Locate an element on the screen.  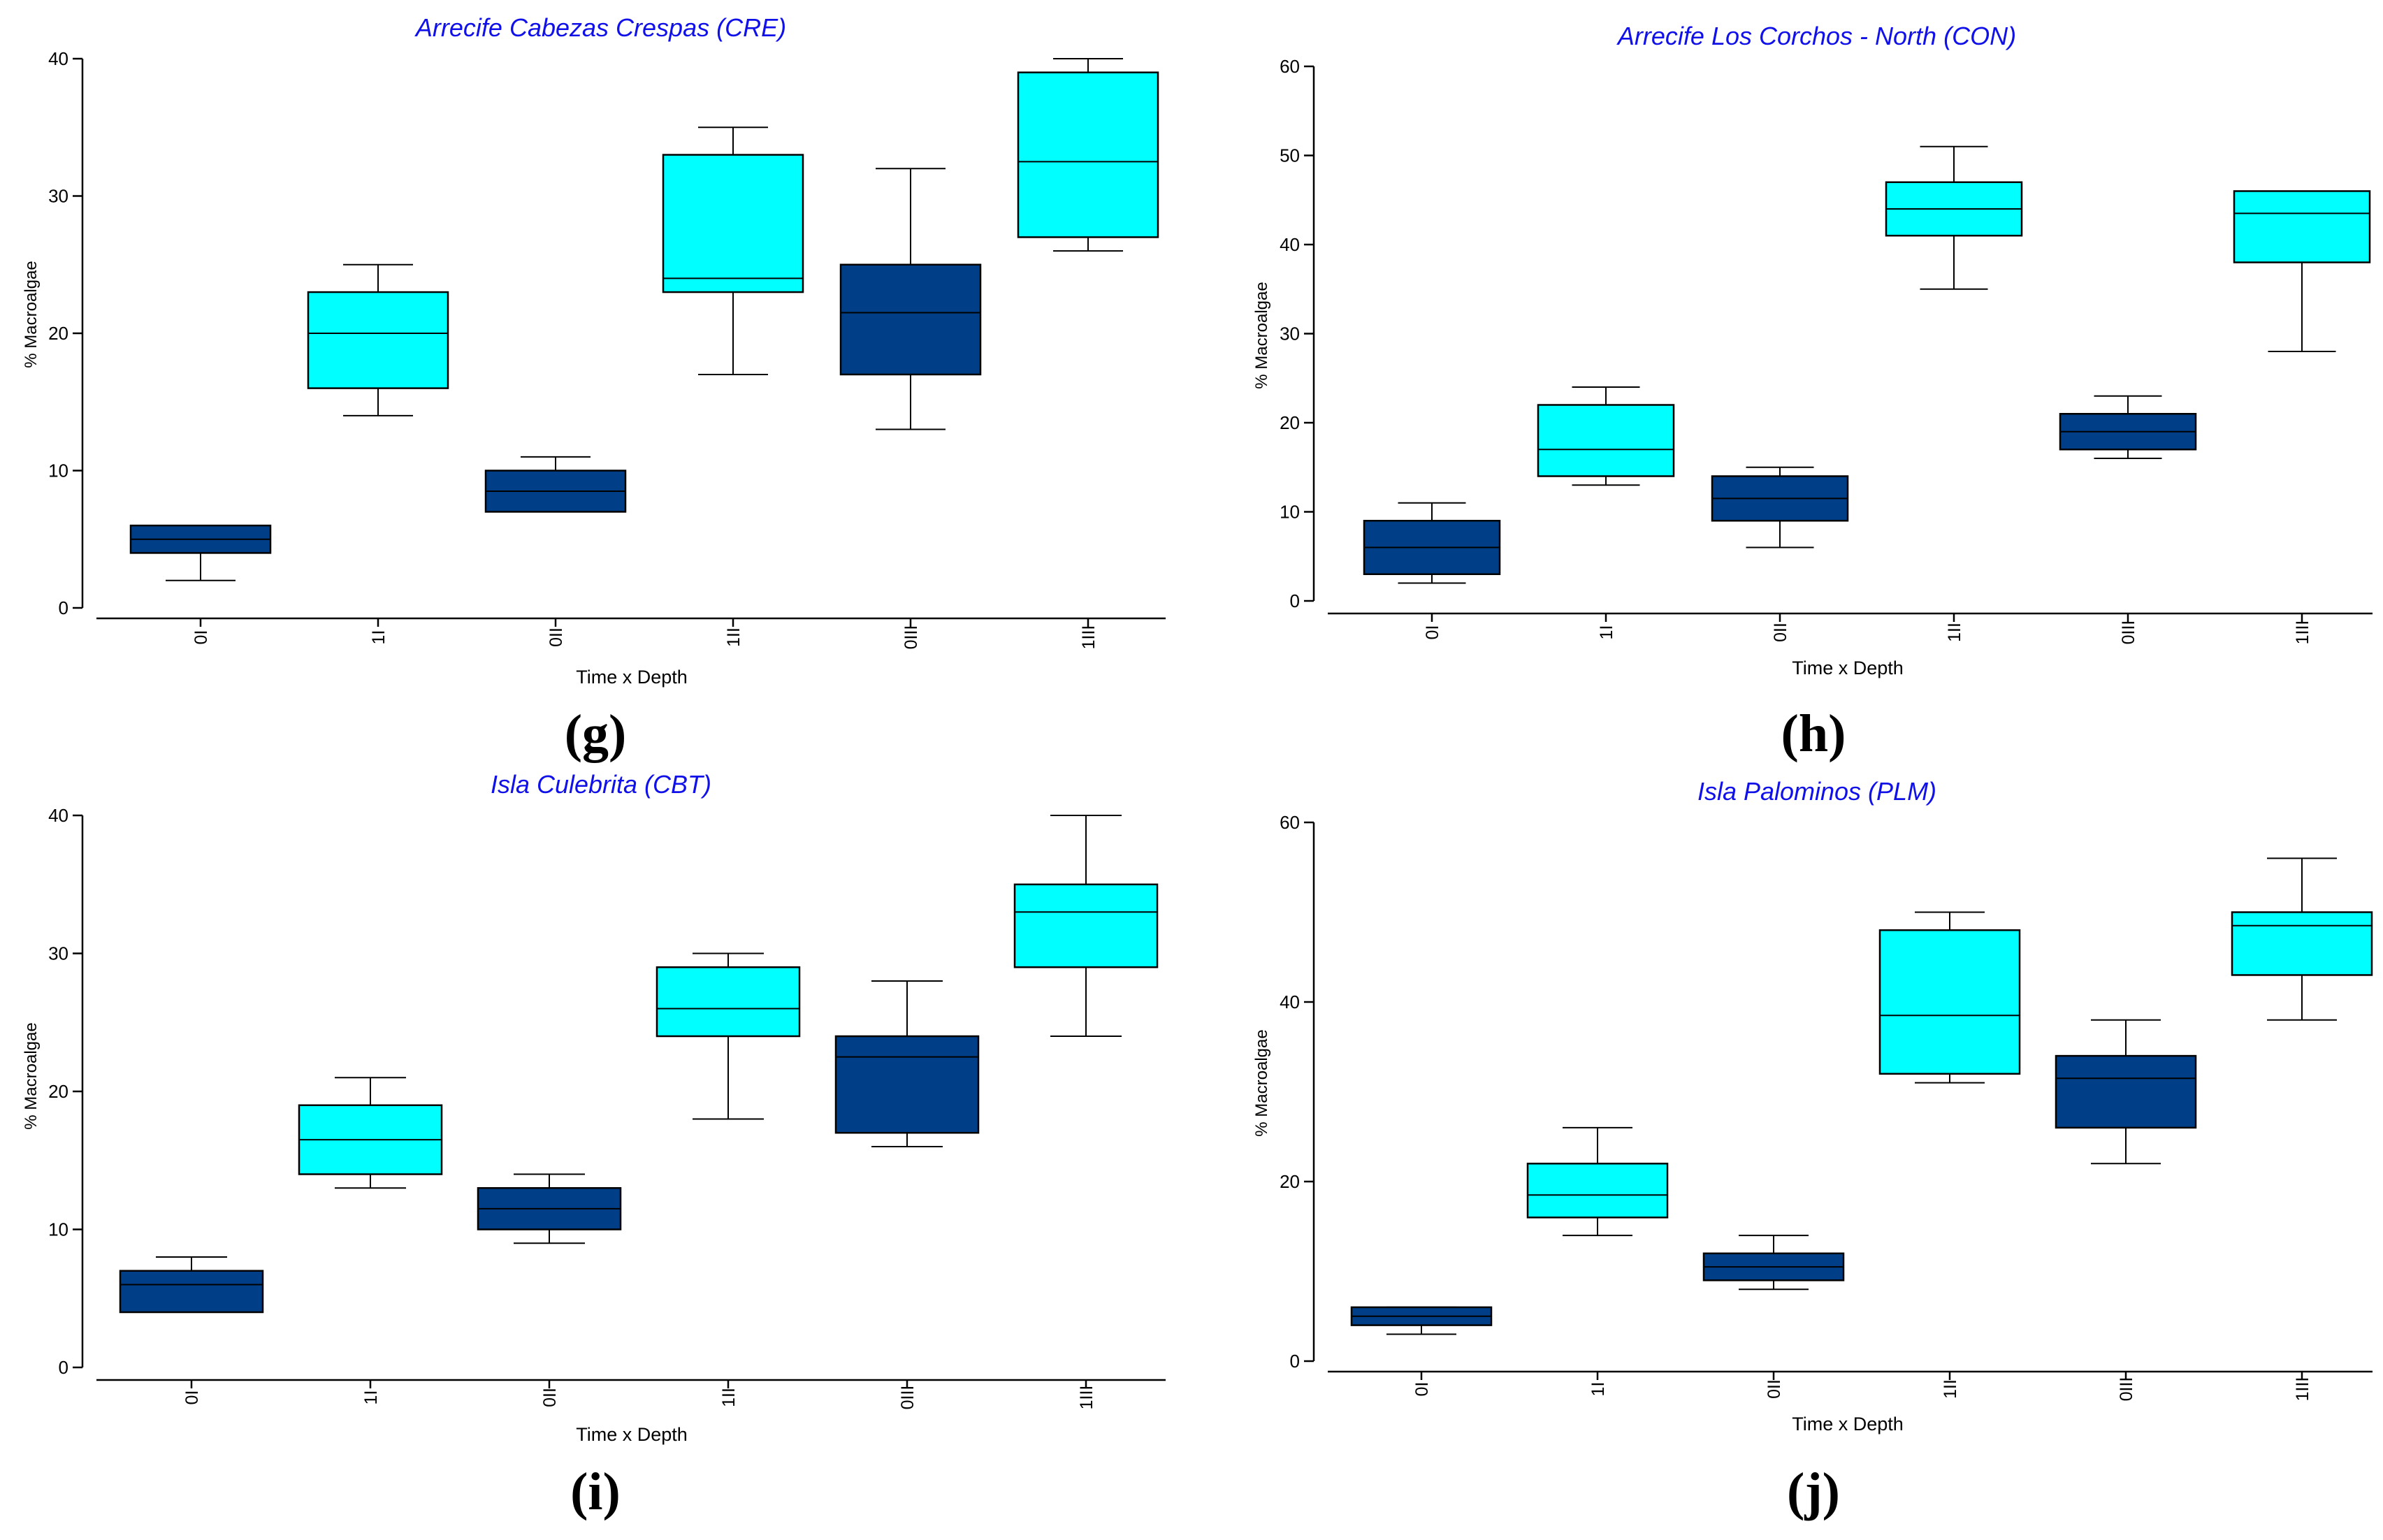
panel-label: (j) is located at coordinates (1814, 1491).